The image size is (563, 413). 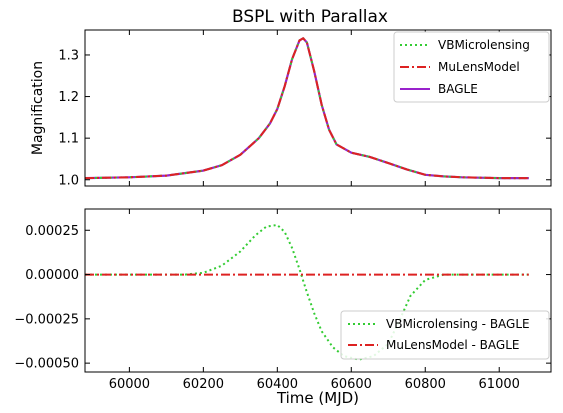 What do you see at coordinates (68, 55) in the screenshot?
I see `top-ytick-label-3: 1.3` at bounding box center [68, 55].